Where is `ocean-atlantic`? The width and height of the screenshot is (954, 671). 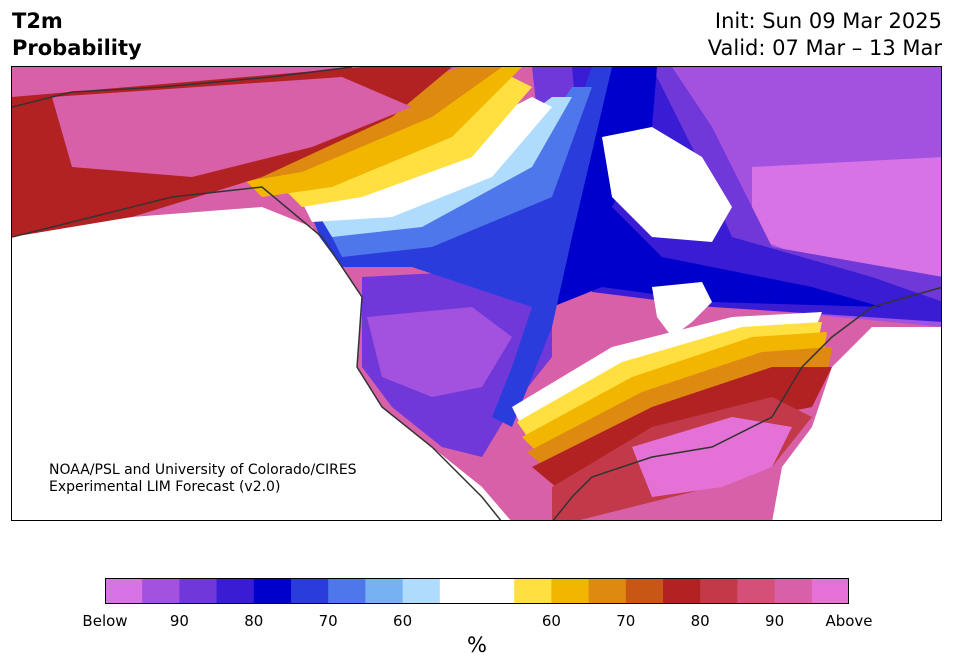
ocean-atlantic is located at coordinates (856, 423).